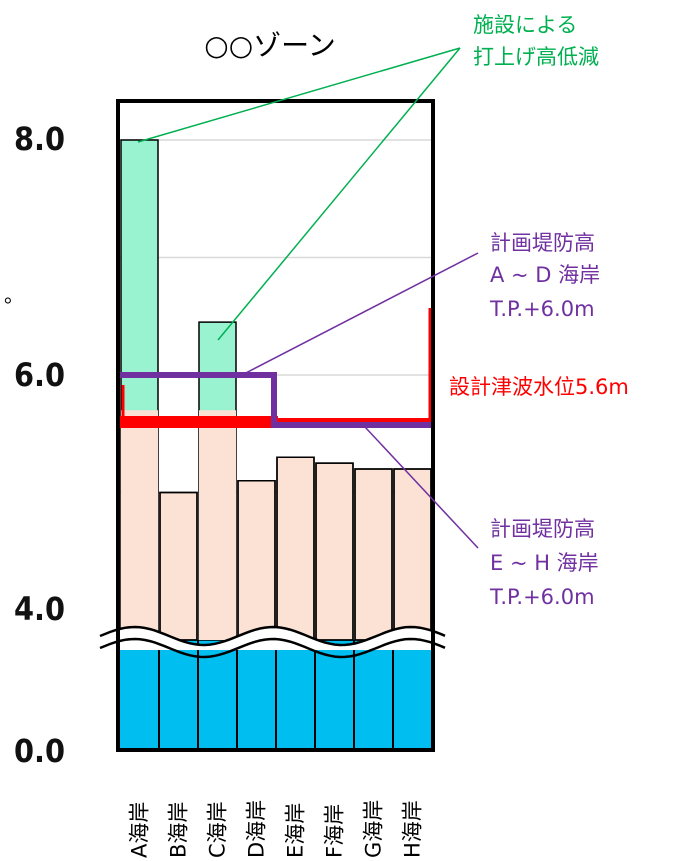 This screenshot has height=861, width=695. What do you see at coordinates (39, 375) in the screenshot?
I see `y-tick-label: 6.0` at bounding box center [39, 375].